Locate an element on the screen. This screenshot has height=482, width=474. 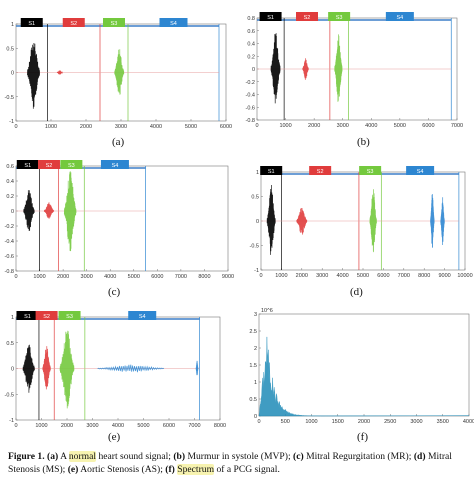
y-tick-label-a: -0.5 is located at coordinates (9, 98).